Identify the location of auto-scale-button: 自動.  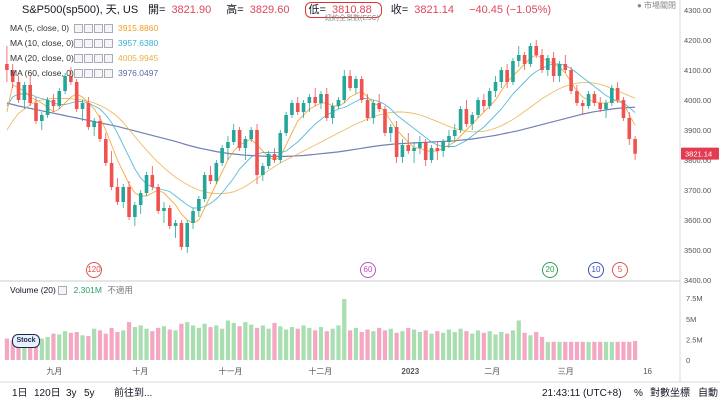
(708, 393).